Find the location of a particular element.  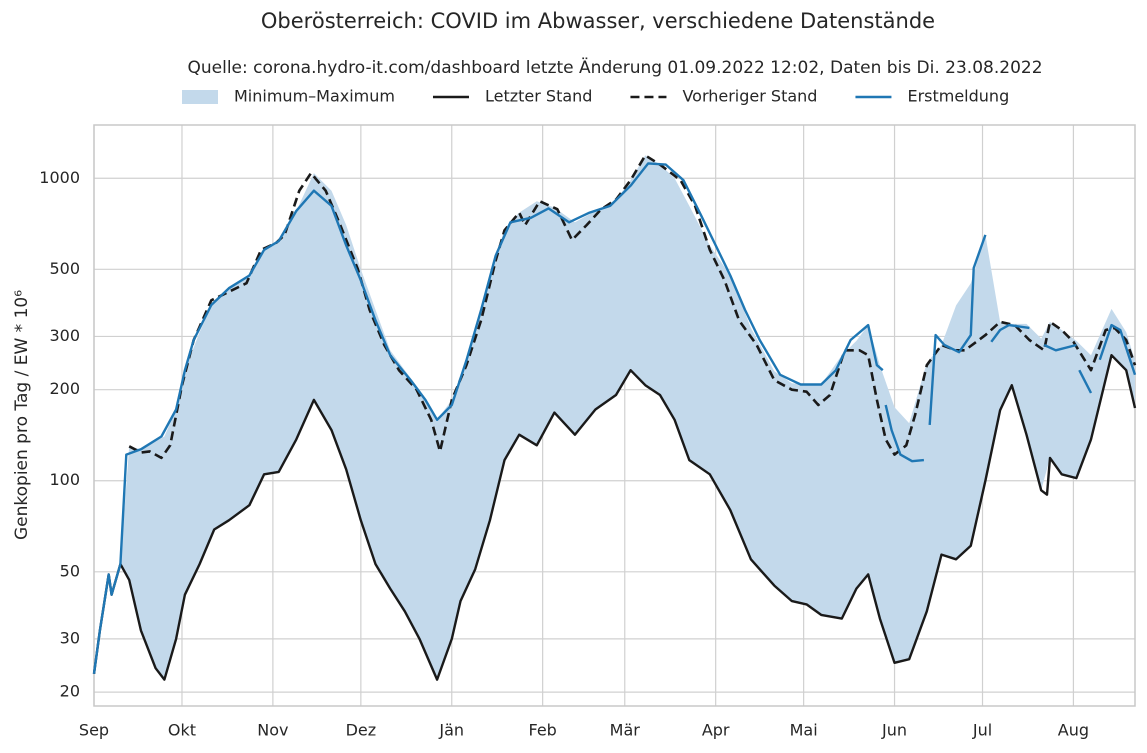

x-tick-label: Jul is located at coordinates (982, 730).